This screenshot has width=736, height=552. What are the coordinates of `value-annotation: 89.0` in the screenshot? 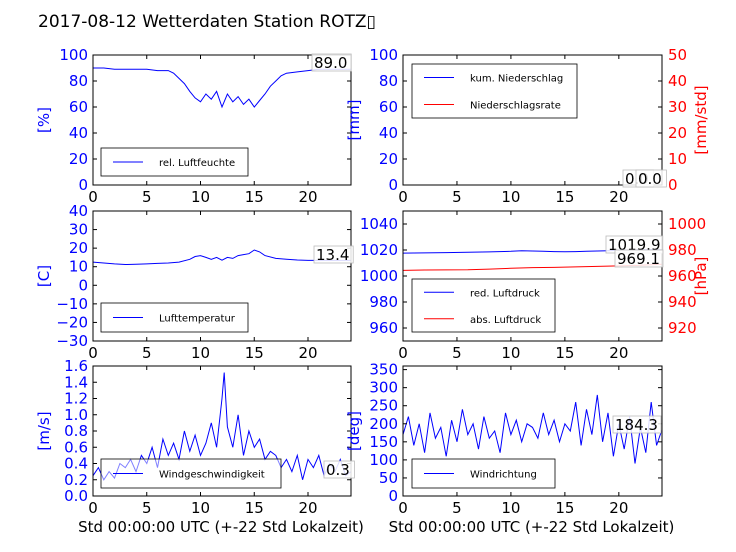 It's located at (330, 63).